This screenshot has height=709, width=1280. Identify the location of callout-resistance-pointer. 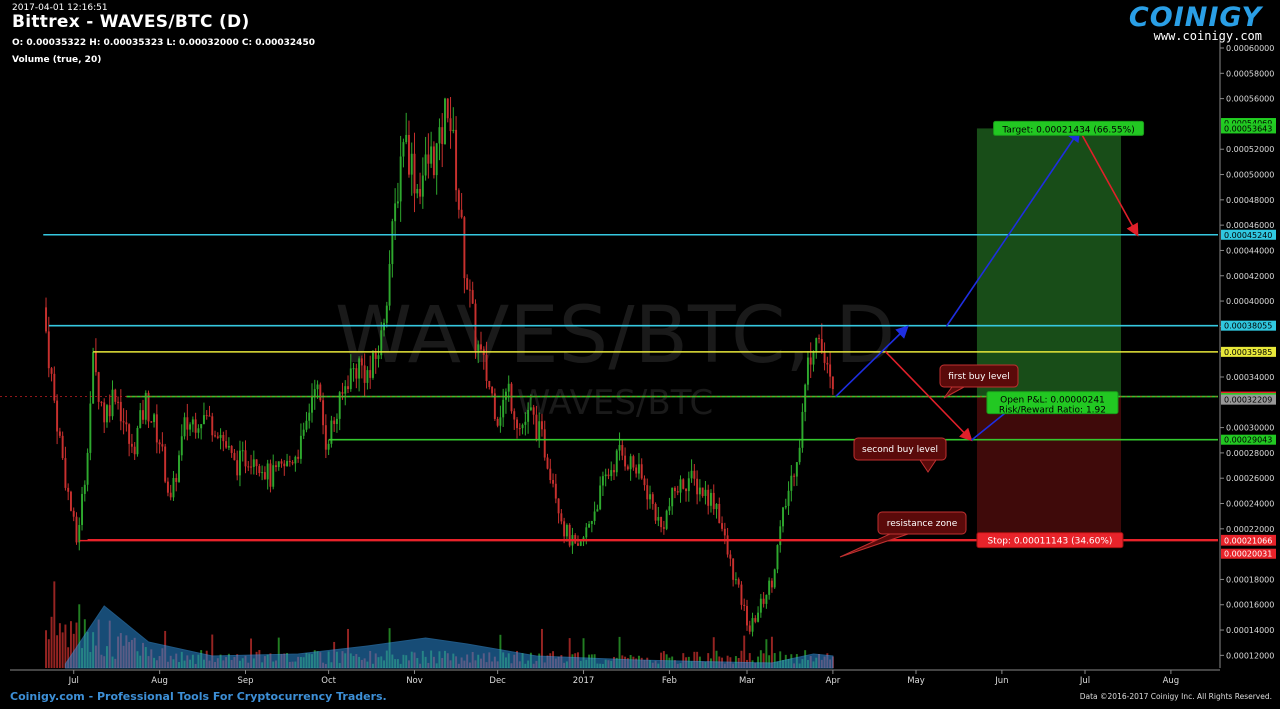
(874, 545).